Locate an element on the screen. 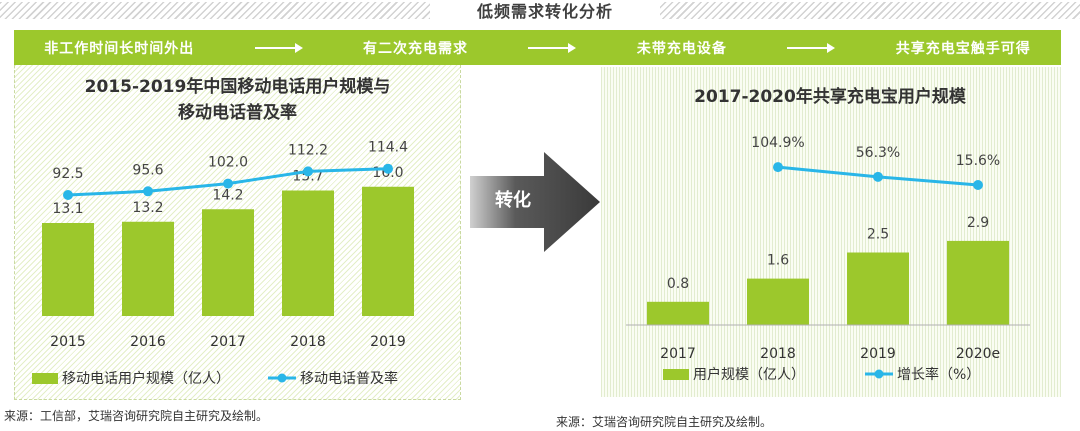 The image size is (1080, 431). bar-2015 is located at coordinates (68, 269).